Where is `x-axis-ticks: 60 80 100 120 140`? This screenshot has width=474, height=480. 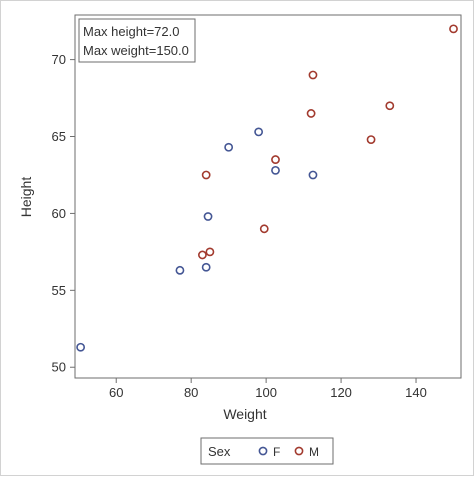 x-axis-ticks: 60 80 100 120 140 is located at coordinates (268, 389).